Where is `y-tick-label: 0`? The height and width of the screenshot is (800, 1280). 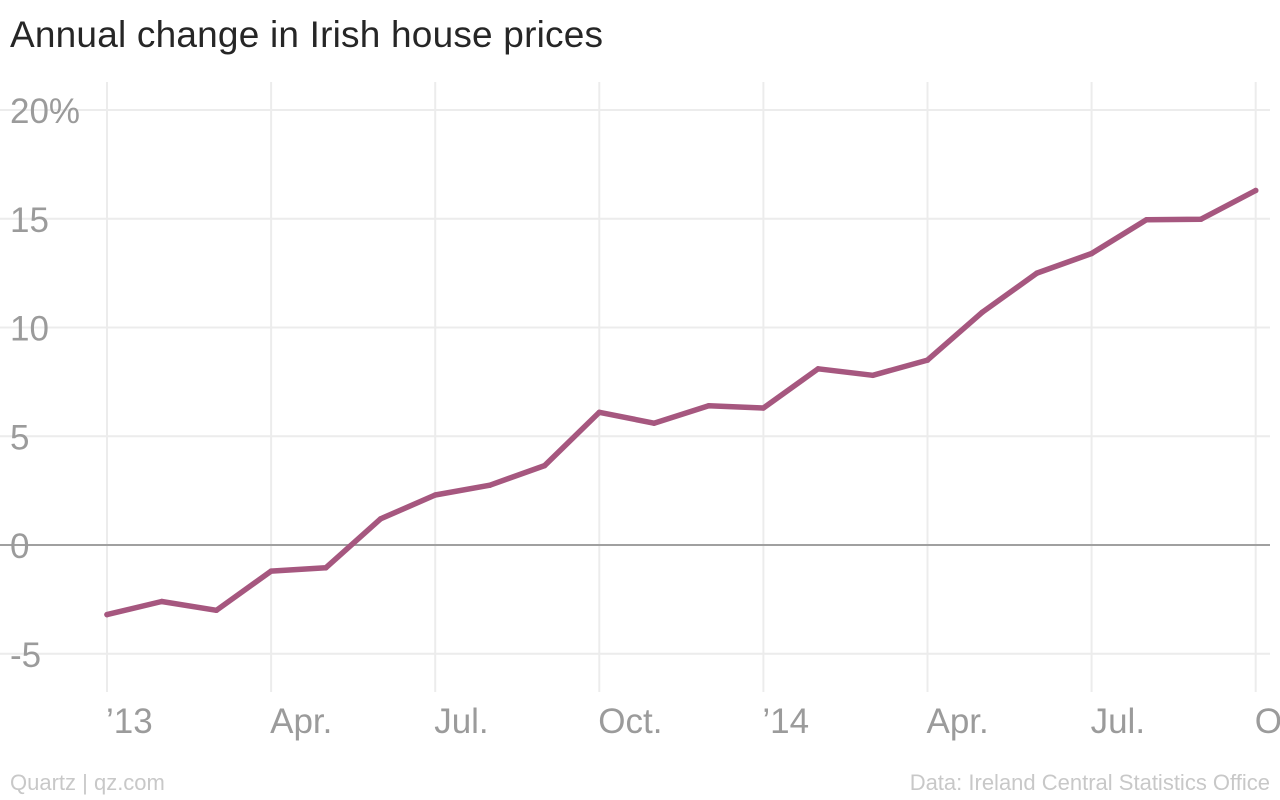
y-tick-label: 0 is located at coordinates (19, 546).